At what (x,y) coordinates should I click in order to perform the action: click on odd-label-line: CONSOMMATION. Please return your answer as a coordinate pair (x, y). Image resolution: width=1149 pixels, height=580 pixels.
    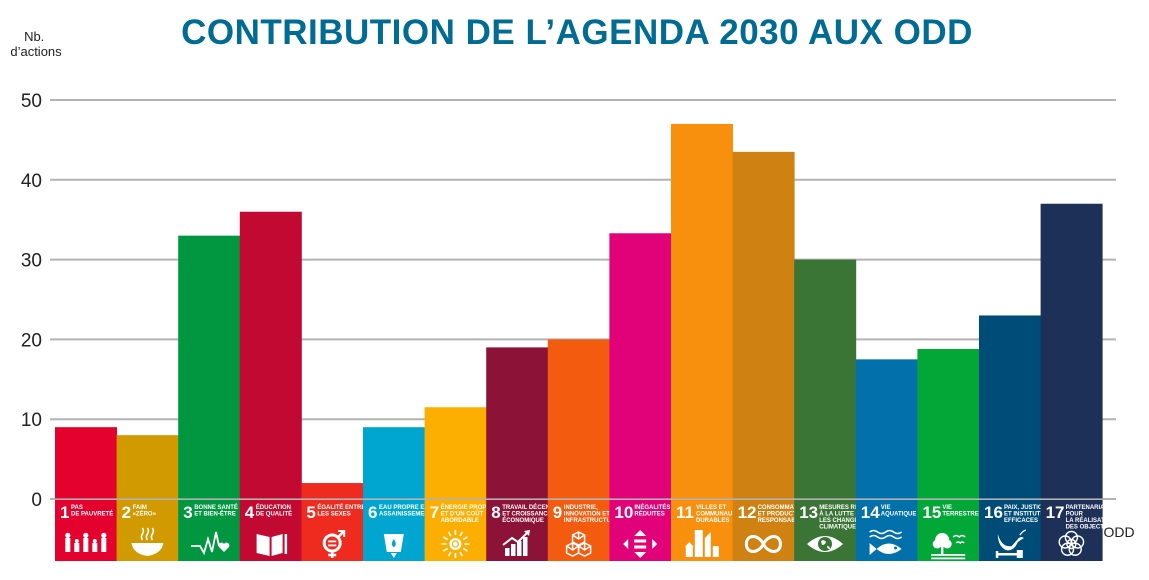
    Looking at the image, I should click on (783, 508).